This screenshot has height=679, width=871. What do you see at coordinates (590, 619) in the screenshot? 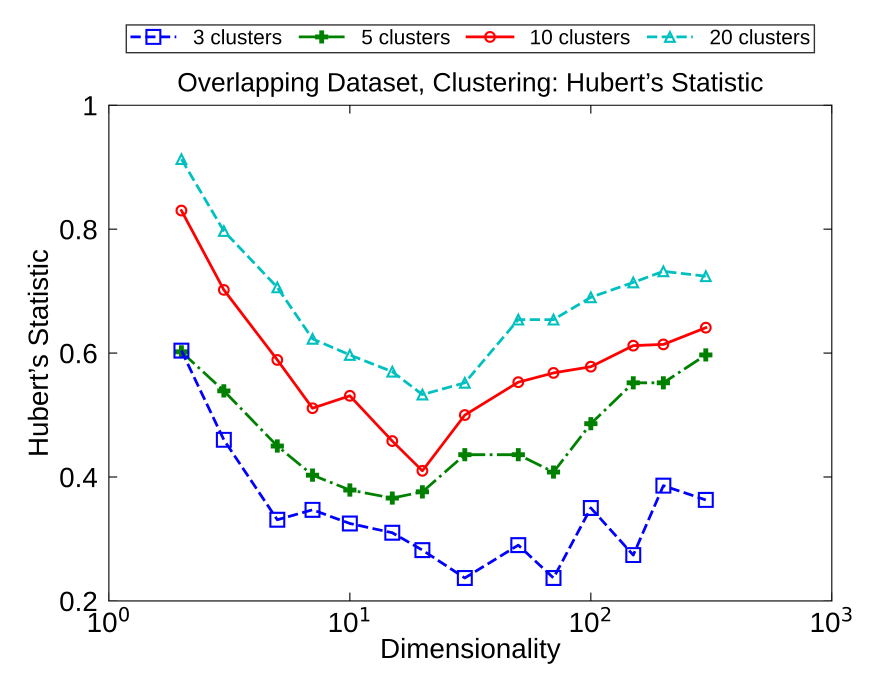
I see `x-tick-label: 10$^{2}$` at bounding box center [590, 619].